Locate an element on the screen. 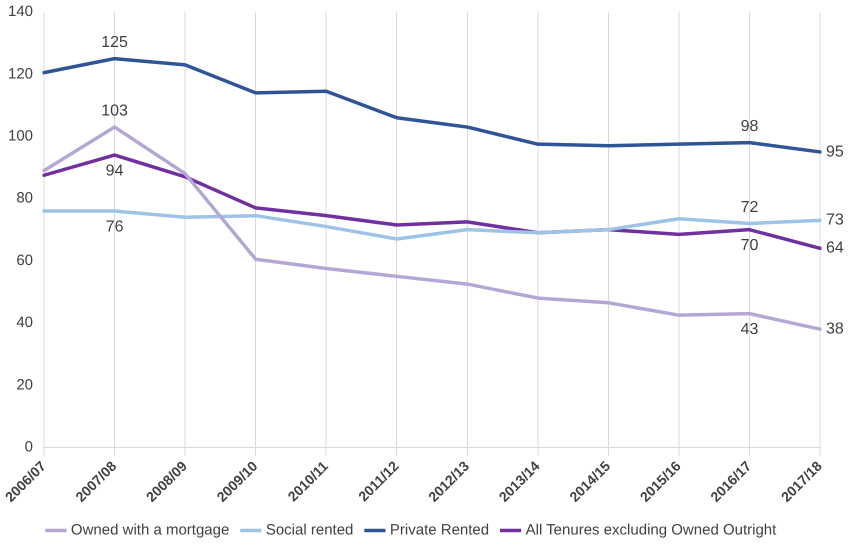 The image size is (855, 548). data-label: 43 is located at coordinates (749, 329).